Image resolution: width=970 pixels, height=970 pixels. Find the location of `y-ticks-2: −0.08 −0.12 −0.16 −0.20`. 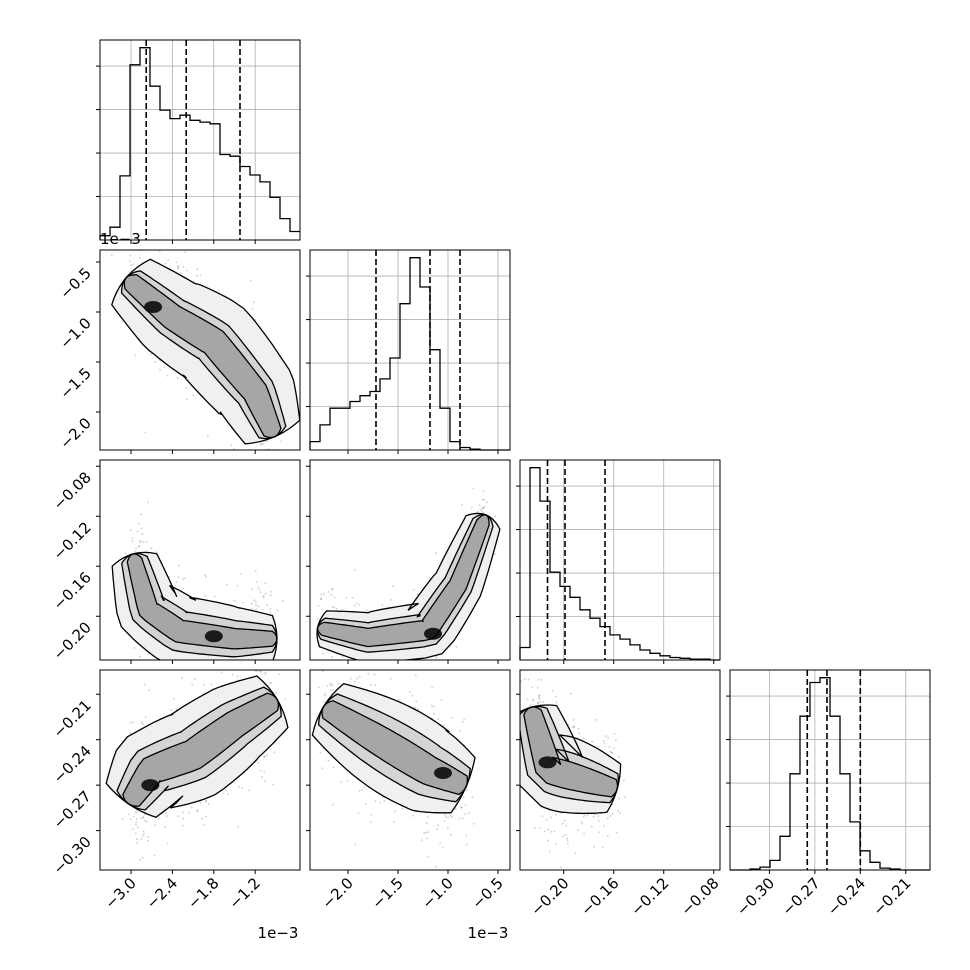

y-ticks-2: −0.08 −0.12 −0.16 −0.20 is located at coordinates (75, 564).